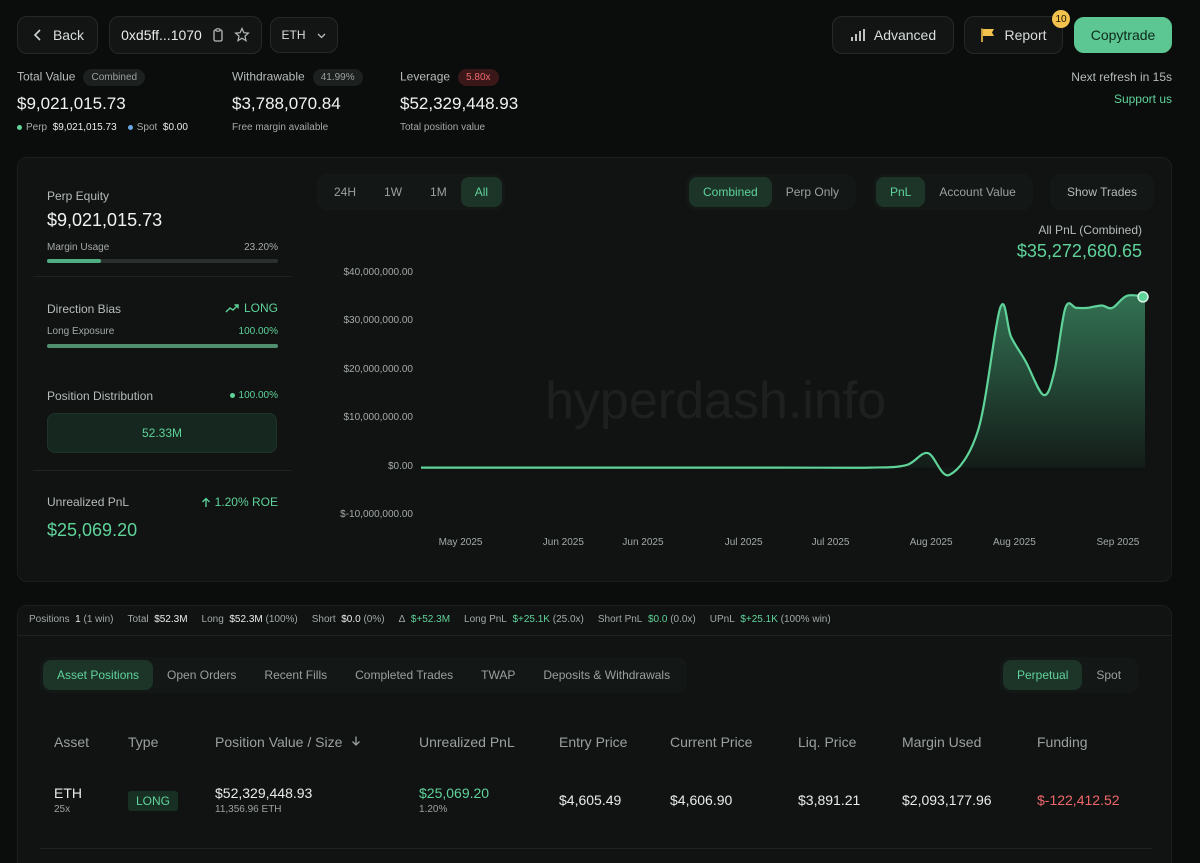 The width and height of the screenshot is (1200, 863). What do you see at coordinates (438, 192) in the screenshot?
I see `timeframe-1m: 1M` at bounding box center [438, 192].